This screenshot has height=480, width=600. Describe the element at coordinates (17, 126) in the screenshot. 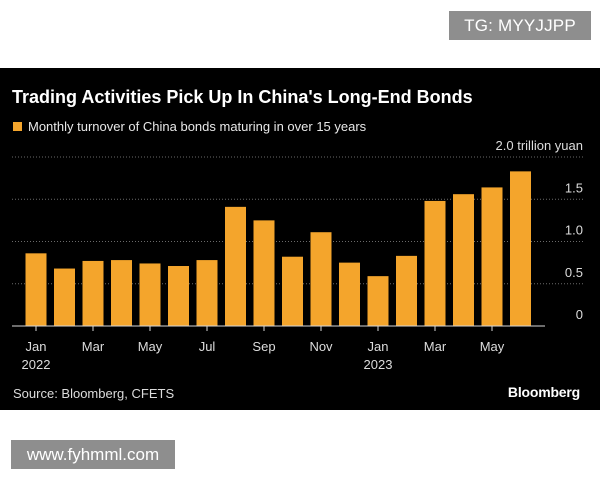

I see `legend-swatch` at that location.